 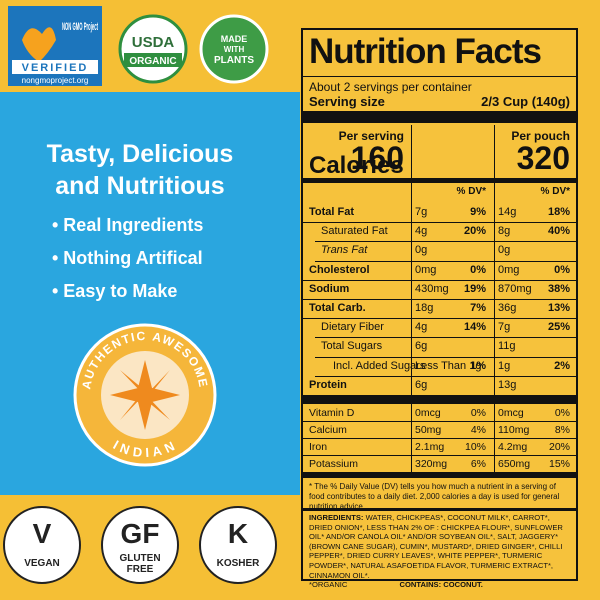 What do you see at coordinates (334, 464) in the screenshot?
I see `nutrient-name: Potassium` at bounding box center [334, 464].